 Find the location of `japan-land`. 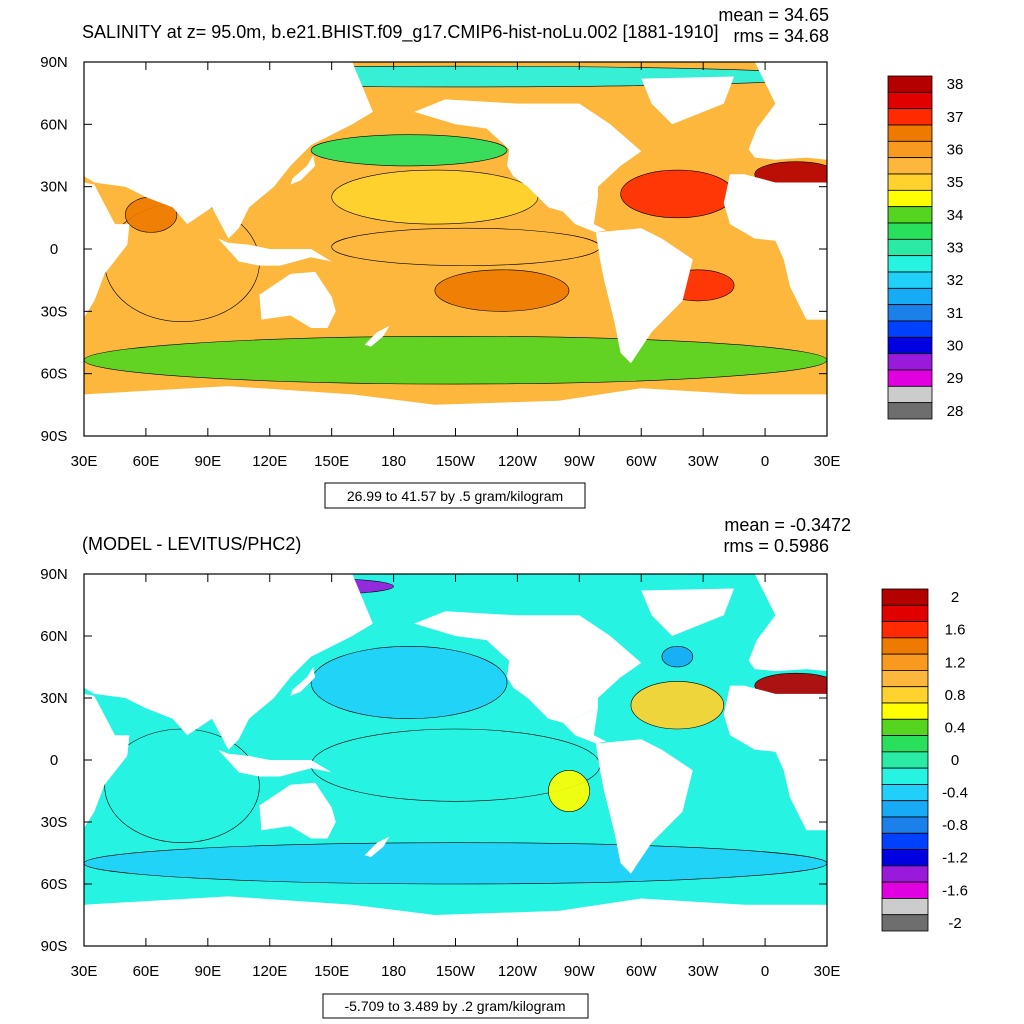

japan-land is located at coordinates (303, 681).